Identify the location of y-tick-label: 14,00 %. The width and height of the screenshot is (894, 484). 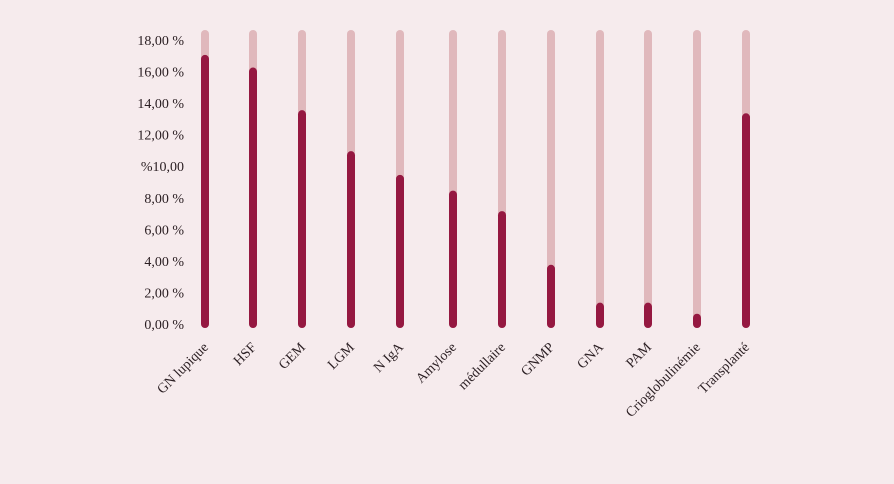
(160, 104).